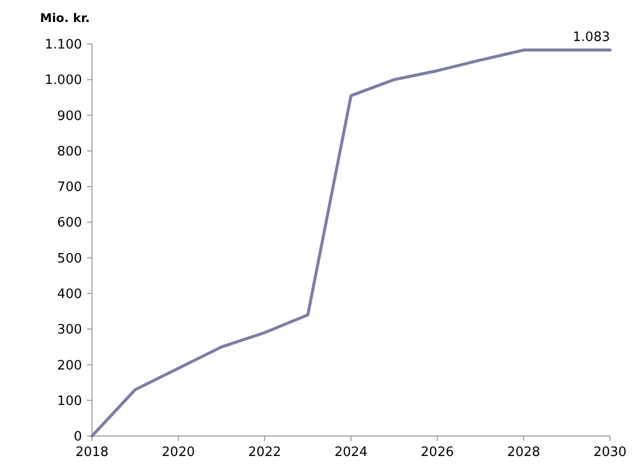 The width and height of the screenshot is (634, 470). What do you see at coordinates (591, 38) in the screenshot?
I see `annotation: 1.083` at bounding box center [591, 38].